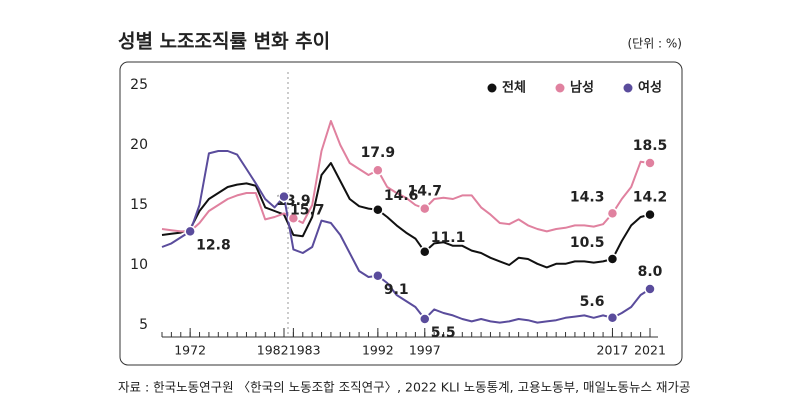  Describe the element at coordinates (650, 272) in the screenshot. I see `data-label: 8.0` at that location.